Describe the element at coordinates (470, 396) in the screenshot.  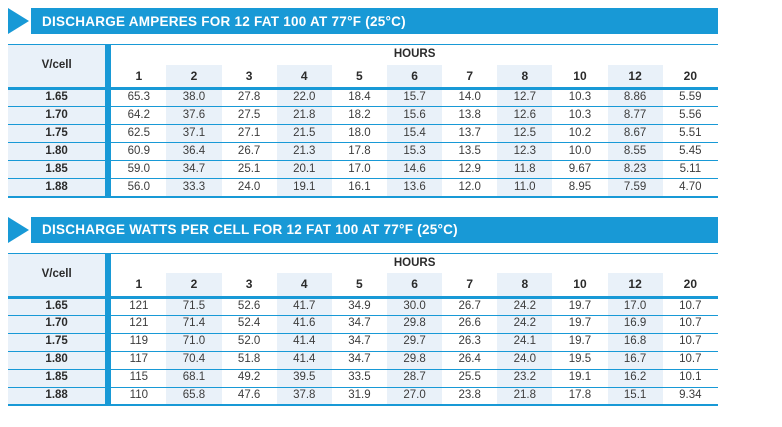
I see `data-cell: 23.8` at that location.